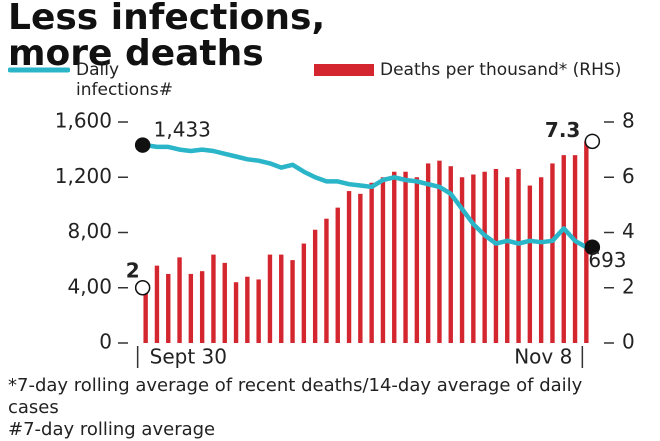  Describe the element at coordinates (89, 231) in the screenshot. I see `y-tick-label: 8,00` at that location.